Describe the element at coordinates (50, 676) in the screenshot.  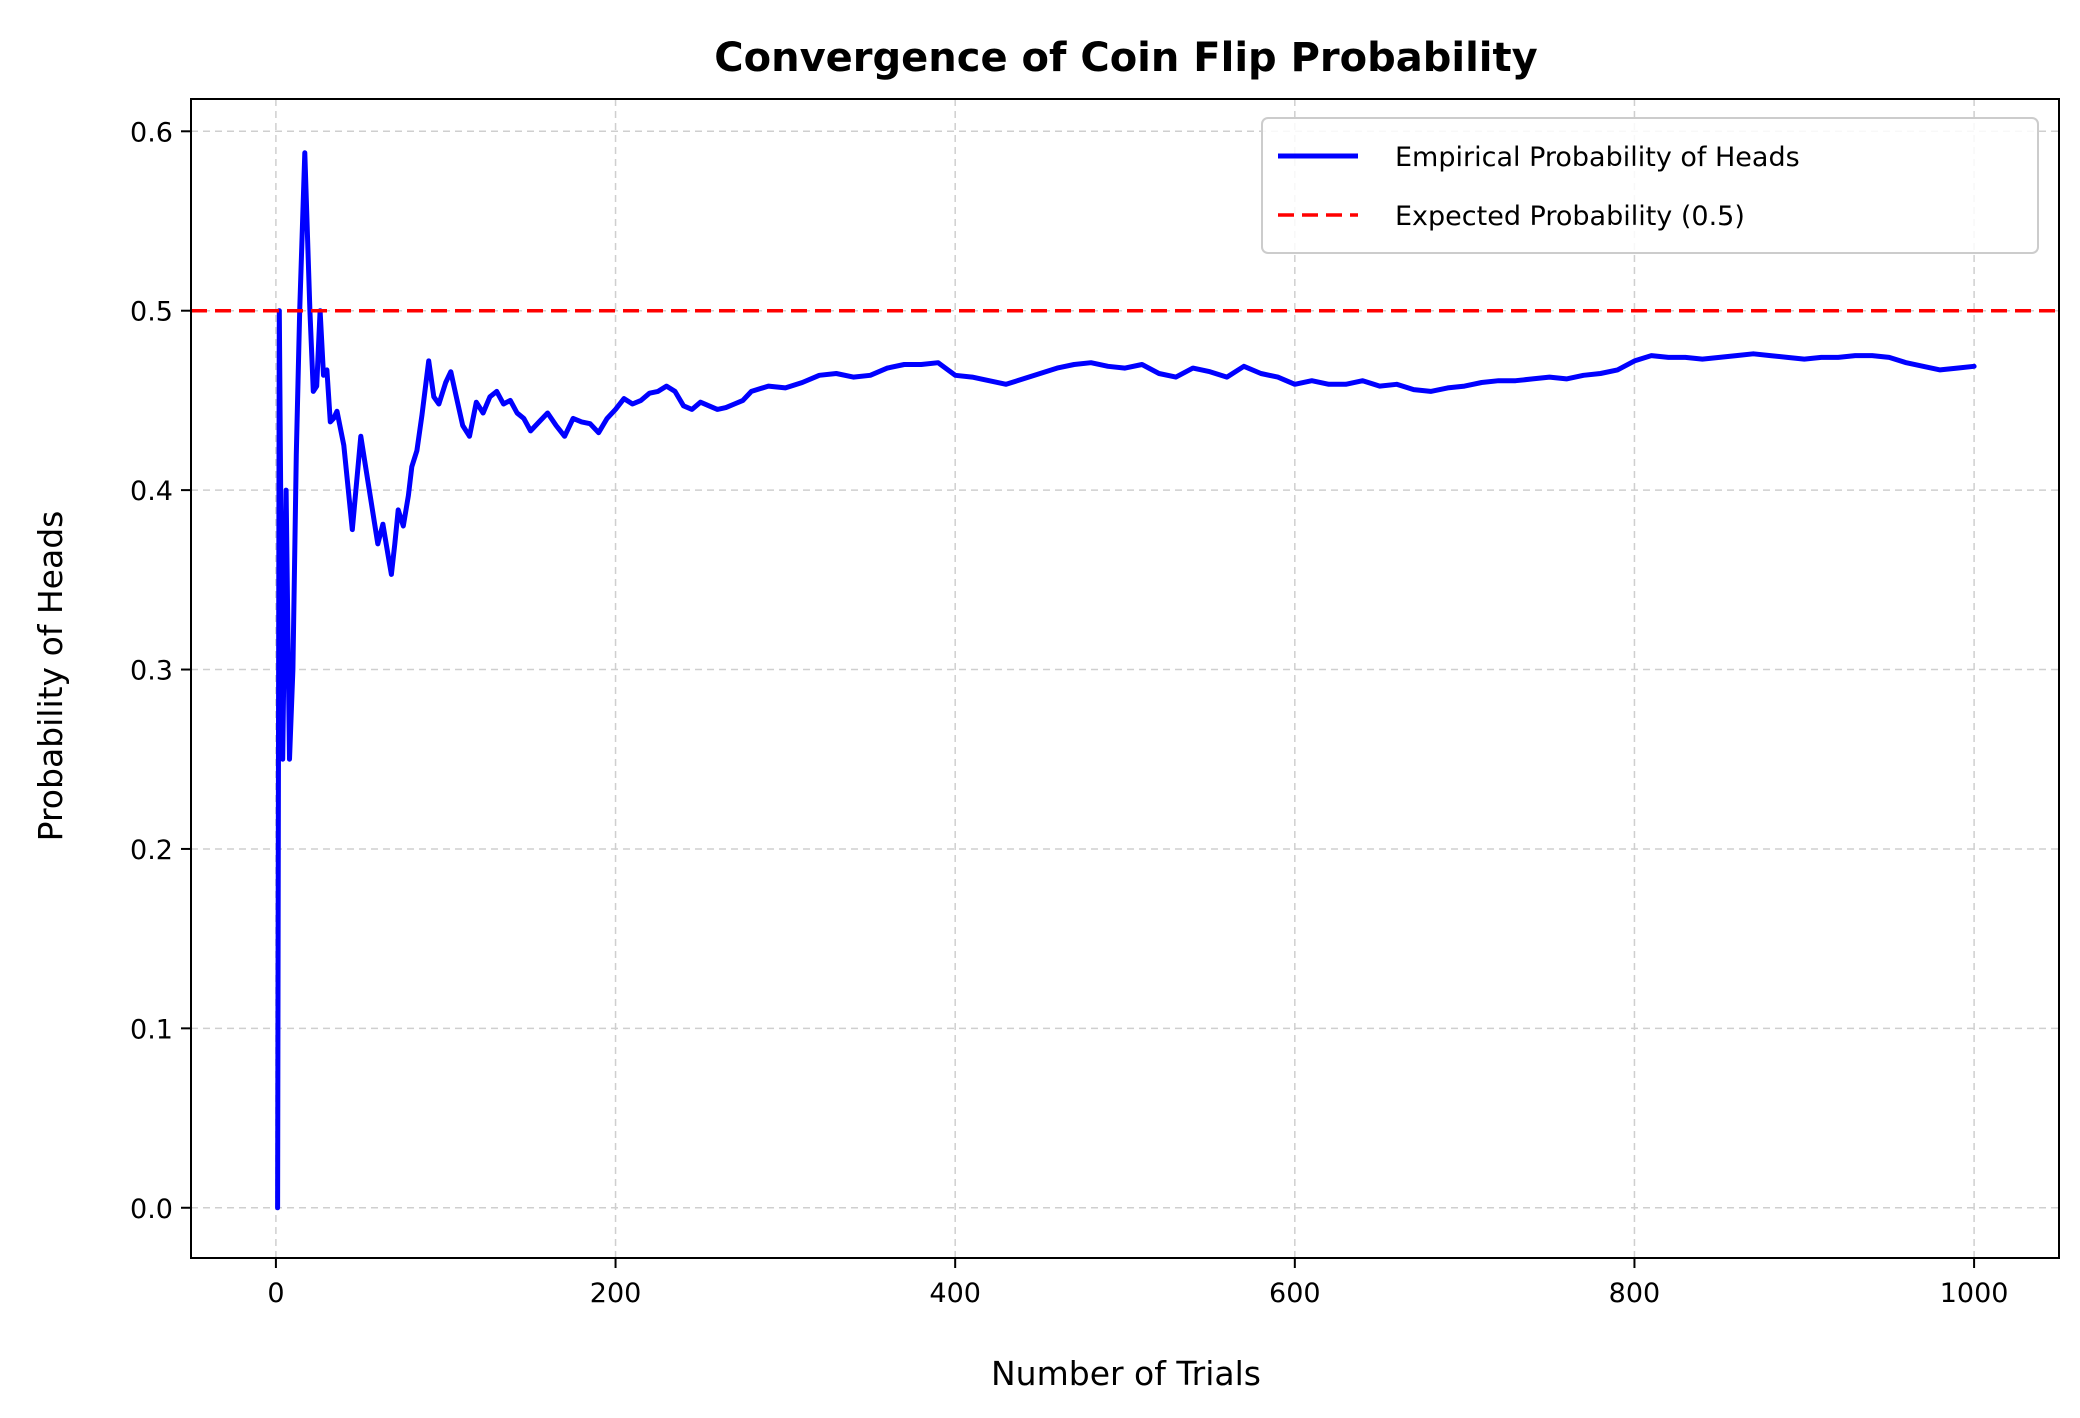
I see `y-axis-label: Probability of Heads` at that location.